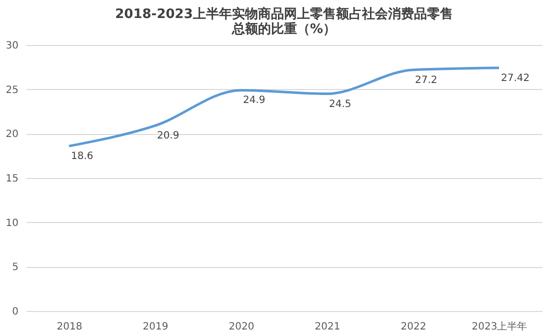  Describe the element at coordinates (12, 134) in the screenshot. I see `y-tick-label: 20` at that location.